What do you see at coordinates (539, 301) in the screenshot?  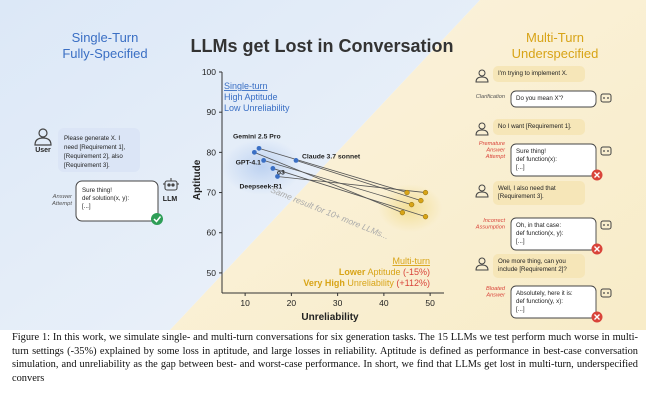 I see `llm-bubble-line: def function(y, x):` at bounding box center [539, 301].